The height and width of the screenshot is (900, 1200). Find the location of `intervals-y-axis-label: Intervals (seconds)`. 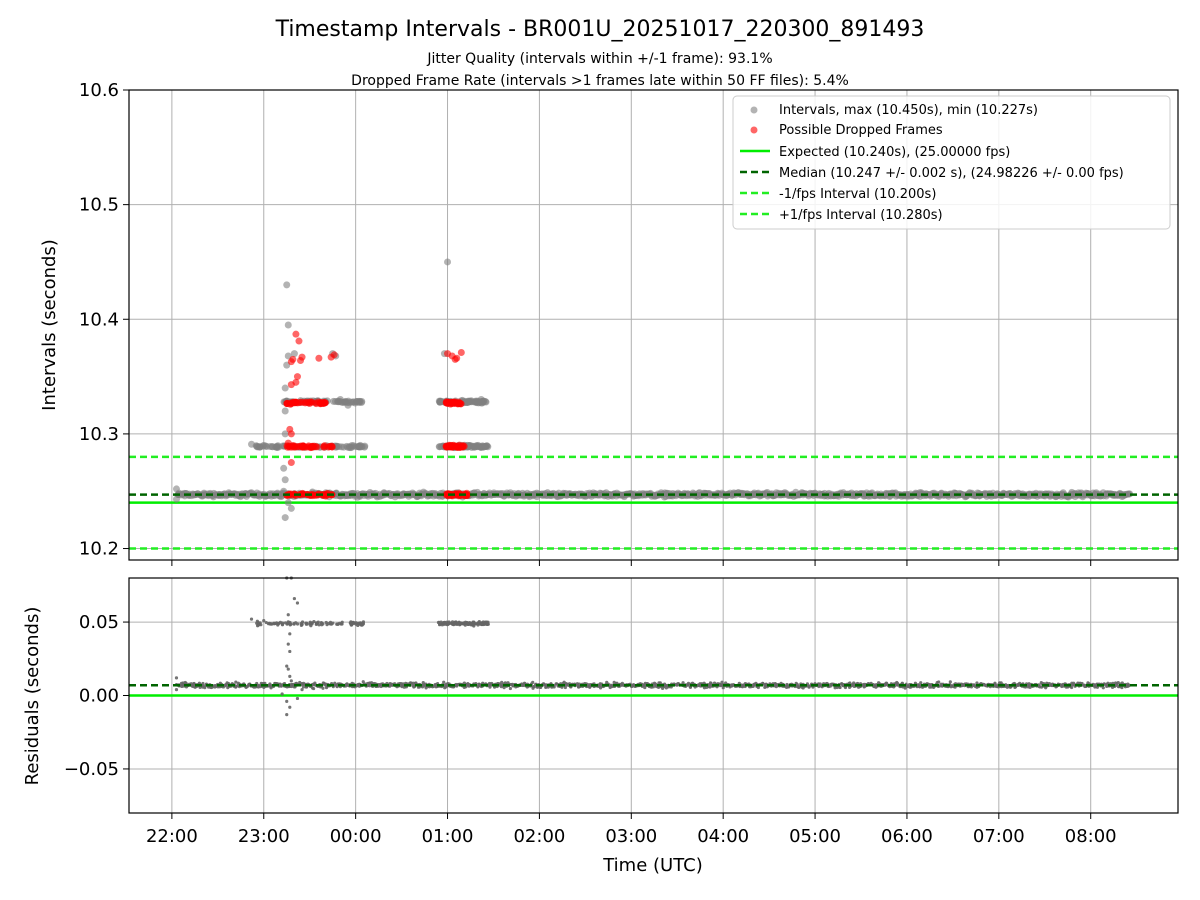

intervals-y-axis-label: Intervals (seconds) is located at coordinates (49, 325).